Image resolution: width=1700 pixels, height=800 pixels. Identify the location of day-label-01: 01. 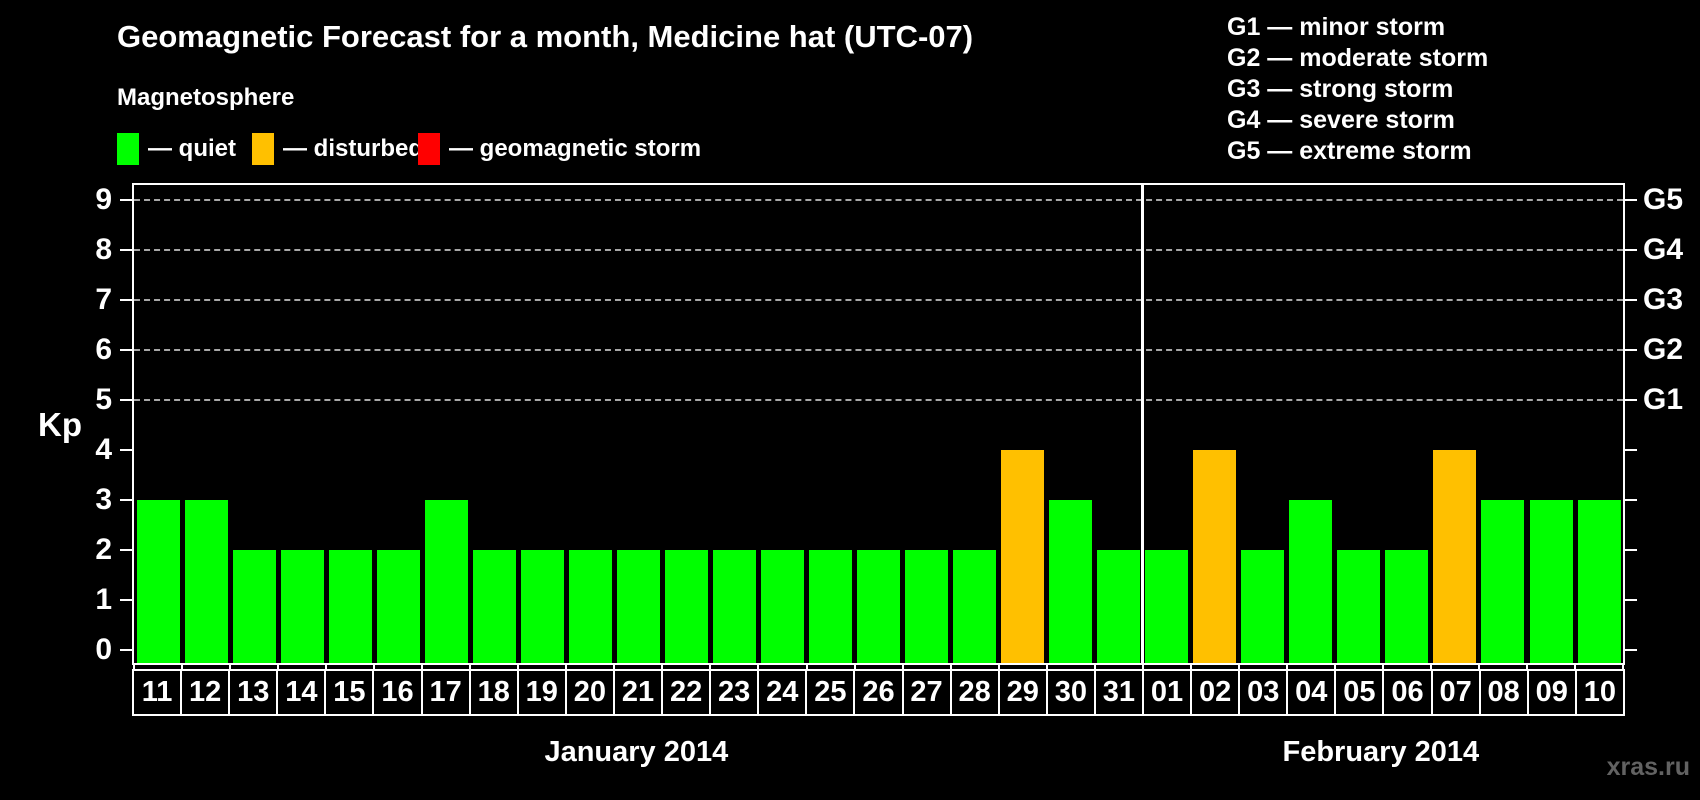
(1167, 692).